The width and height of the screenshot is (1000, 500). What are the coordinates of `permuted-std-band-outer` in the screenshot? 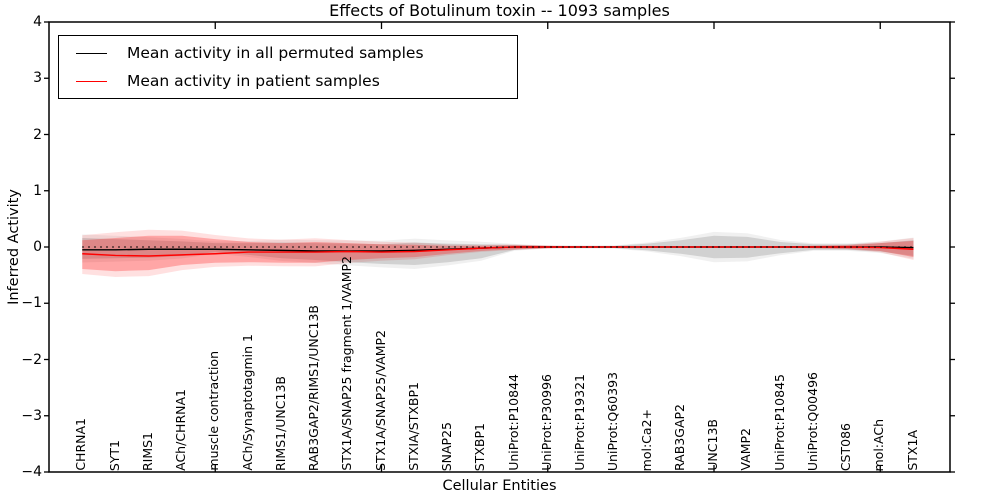 It's located at (498, 250).